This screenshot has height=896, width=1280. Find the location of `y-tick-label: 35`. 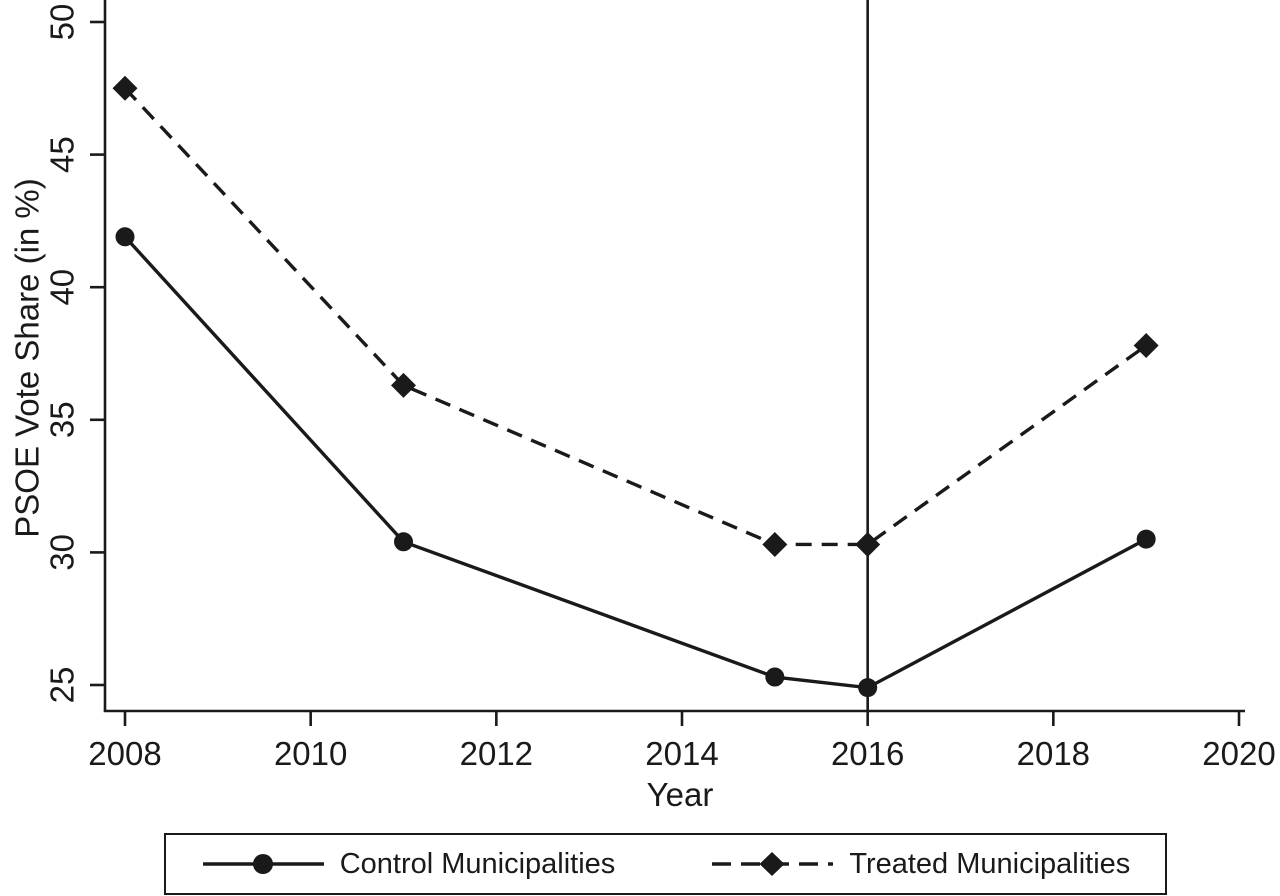

y-tick-label: 35 is located at coordinates (62, 419).